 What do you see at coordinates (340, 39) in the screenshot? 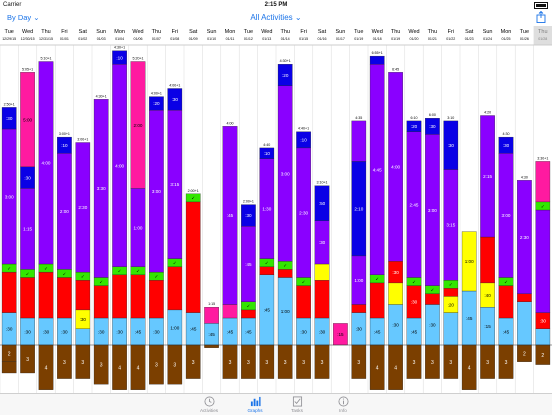
I see `date-label: 01/17` at bounding box center [340, 39].